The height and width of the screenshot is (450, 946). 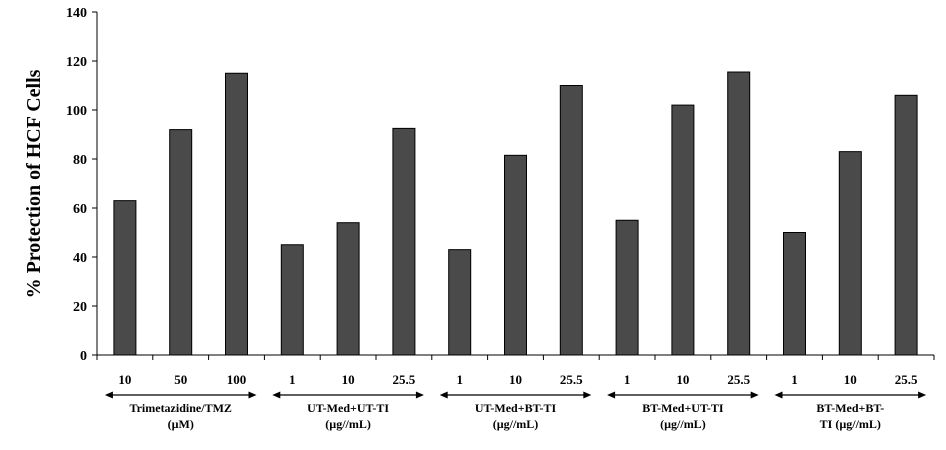 What do you see at coordinates (180, 408) in the screenshot?
I see `group-label: Trimetazidine/TMZ` at bounding box center [180, 408].